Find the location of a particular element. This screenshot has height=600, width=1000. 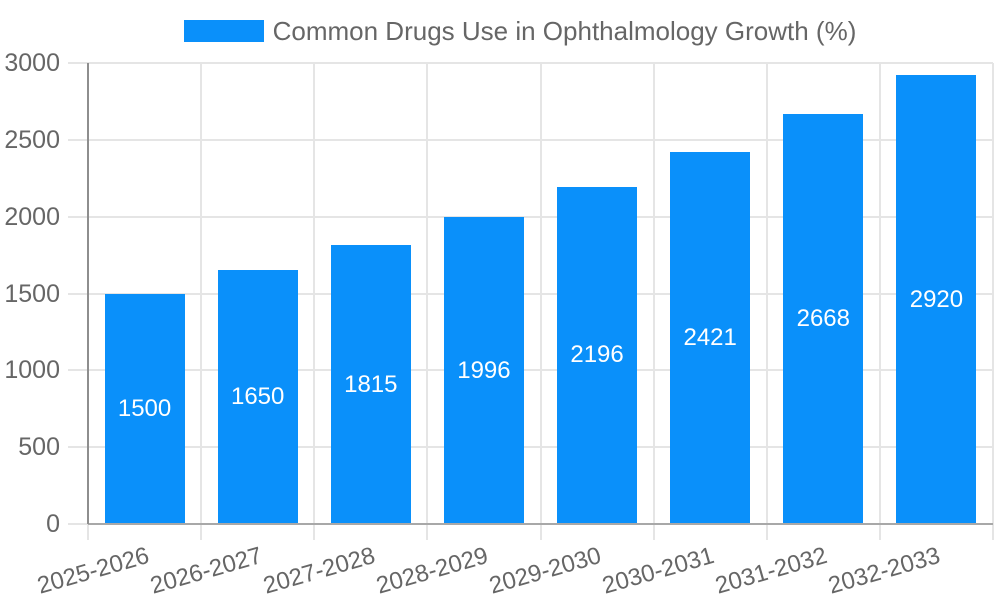

bar: 2196 is located at coordinates (597, 355).